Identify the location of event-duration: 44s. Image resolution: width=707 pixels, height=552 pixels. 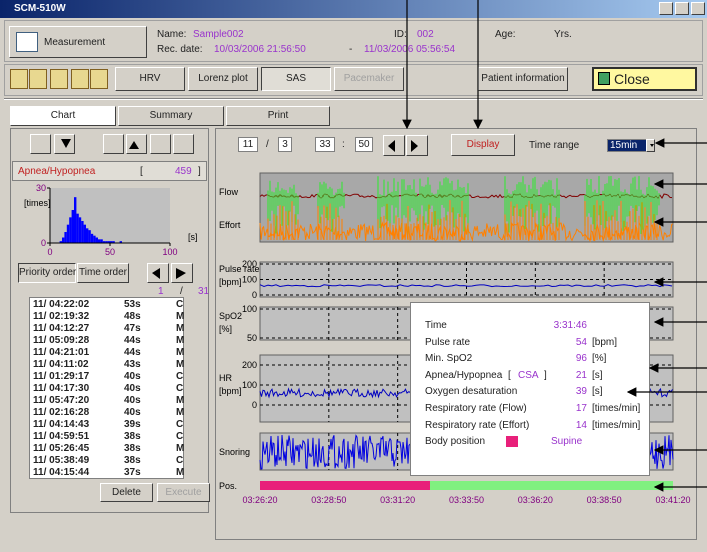
(132, 352).